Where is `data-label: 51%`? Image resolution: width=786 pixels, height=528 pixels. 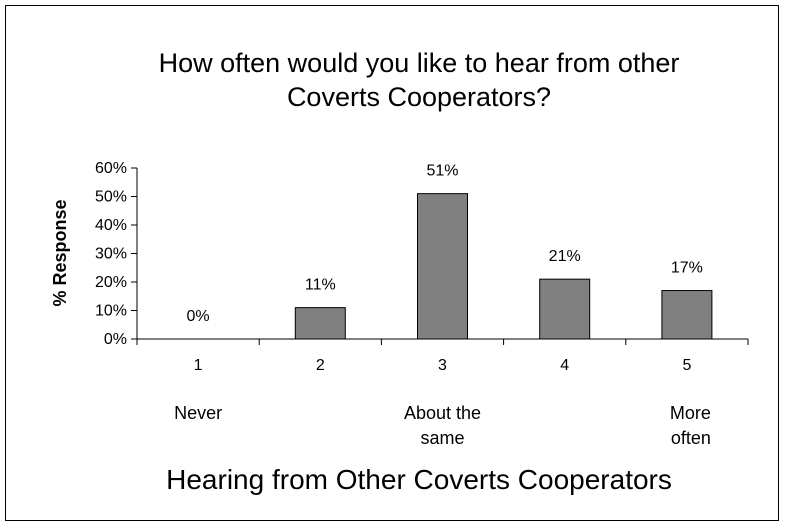 data-label: 51% is located at coordinates (442, 171).